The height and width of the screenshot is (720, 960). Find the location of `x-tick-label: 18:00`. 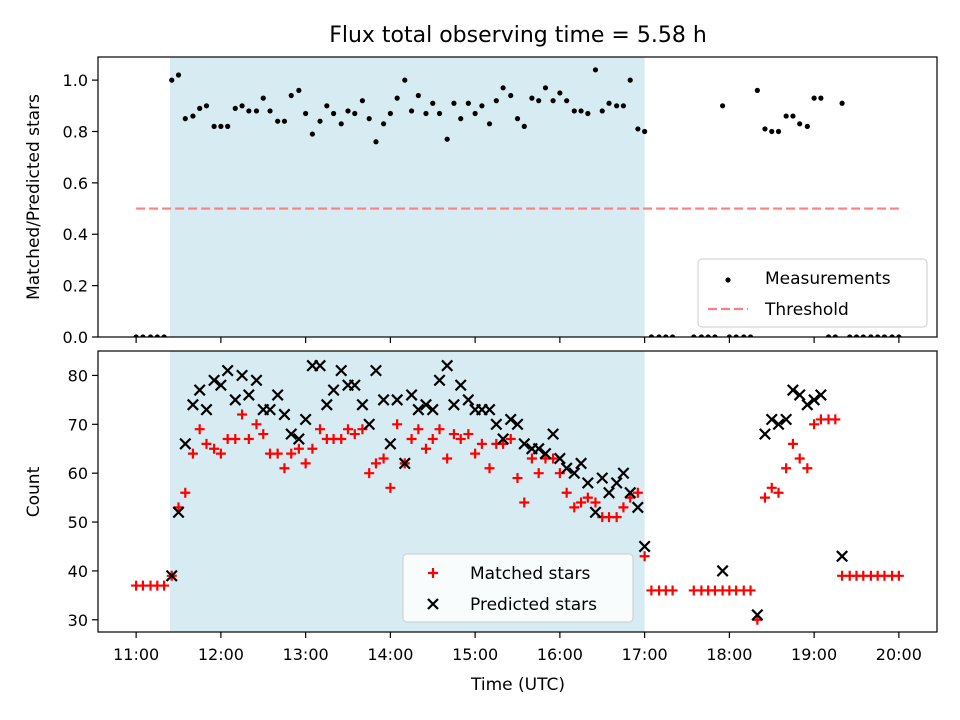

x-tick-label: 18:00 is located at coordinates (729, 654).